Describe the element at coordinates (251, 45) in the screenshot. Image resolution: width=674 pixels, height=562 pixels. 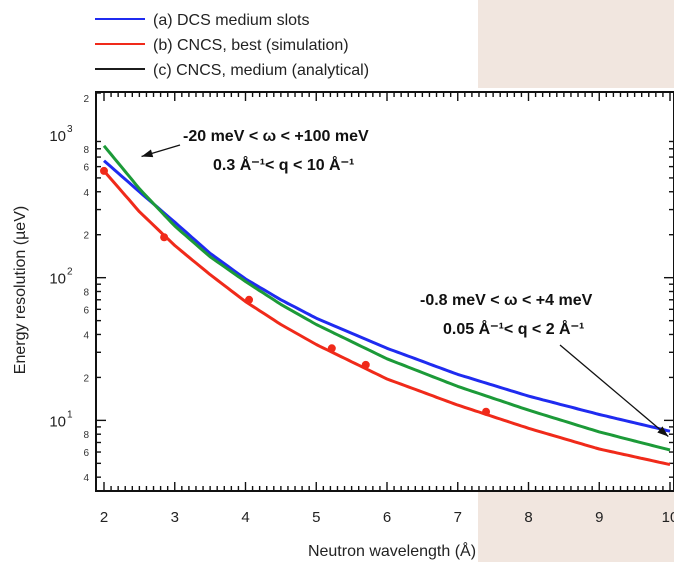
I see `legend-label-b: (b) CNCS, best (simulation)` at that location.